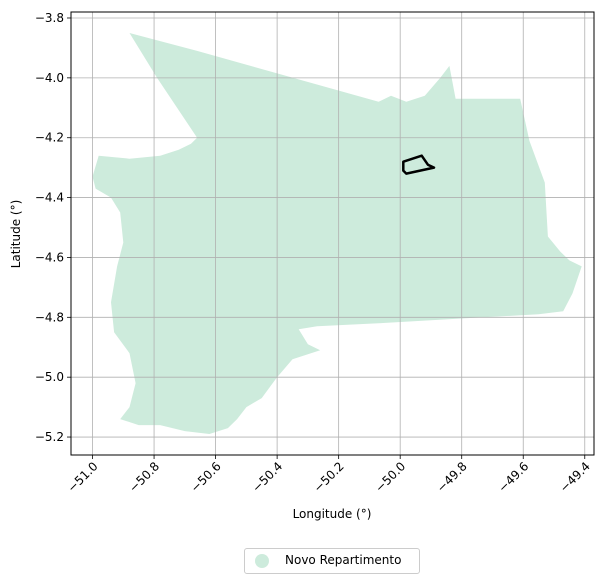 The image size is (603, 584). What do you see at coordinates (513, 477) in the screenshot?
I see `x-tick-label: −49.6` at bounding box center [513, 477].